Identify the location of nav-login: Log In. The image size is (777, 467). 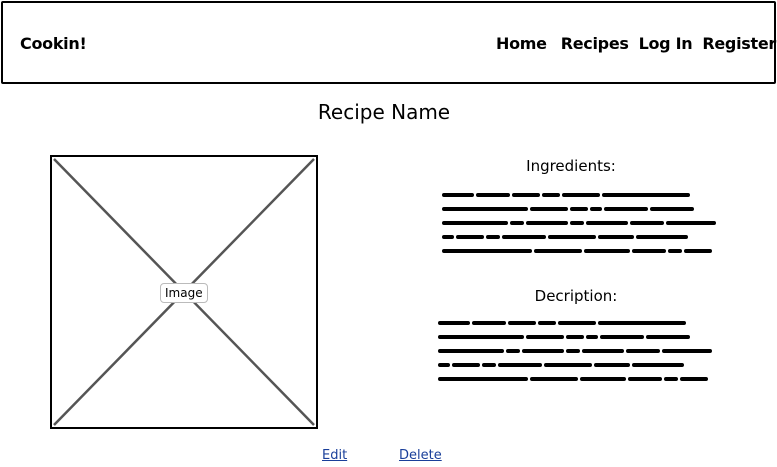
(665, 43).